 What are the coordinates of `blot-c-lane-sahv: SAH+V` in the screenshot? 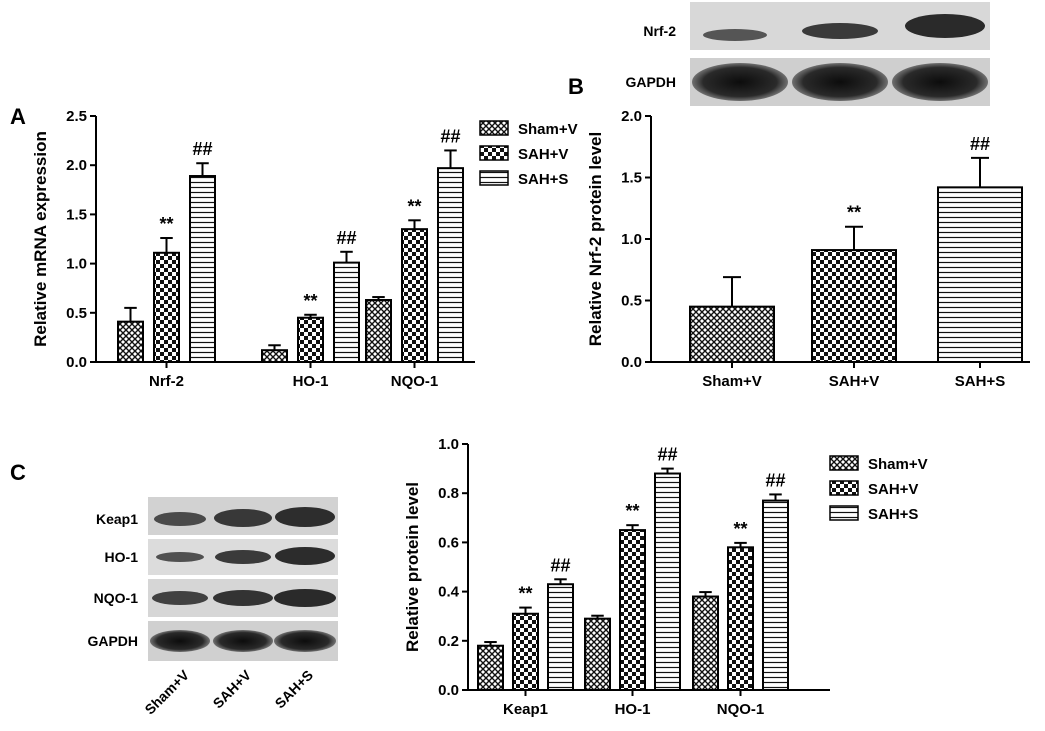 It's located at (232, 688).